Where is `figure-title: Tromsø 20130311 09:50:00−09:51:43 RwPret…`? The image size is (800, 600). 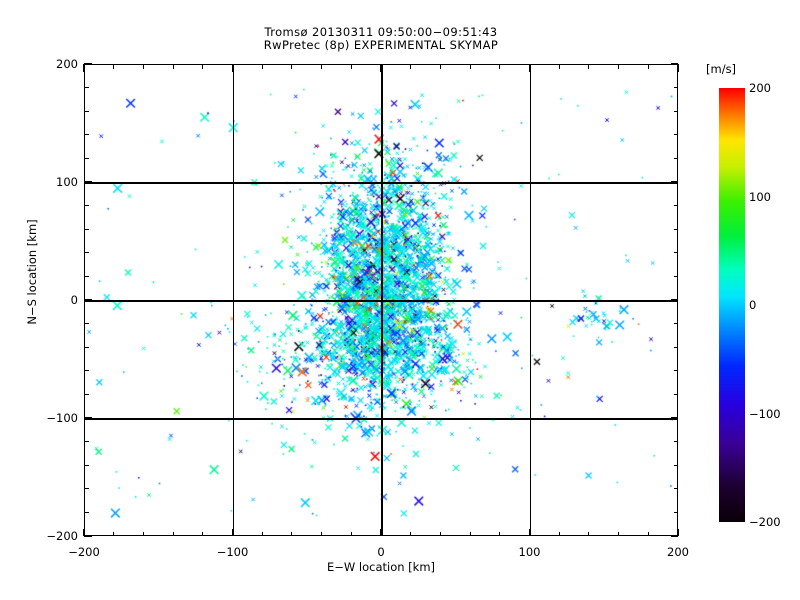
figure-title: Tromsø 20130311 09:50:00−09:51:43 RwPret… is located at coordinates (381, 39).